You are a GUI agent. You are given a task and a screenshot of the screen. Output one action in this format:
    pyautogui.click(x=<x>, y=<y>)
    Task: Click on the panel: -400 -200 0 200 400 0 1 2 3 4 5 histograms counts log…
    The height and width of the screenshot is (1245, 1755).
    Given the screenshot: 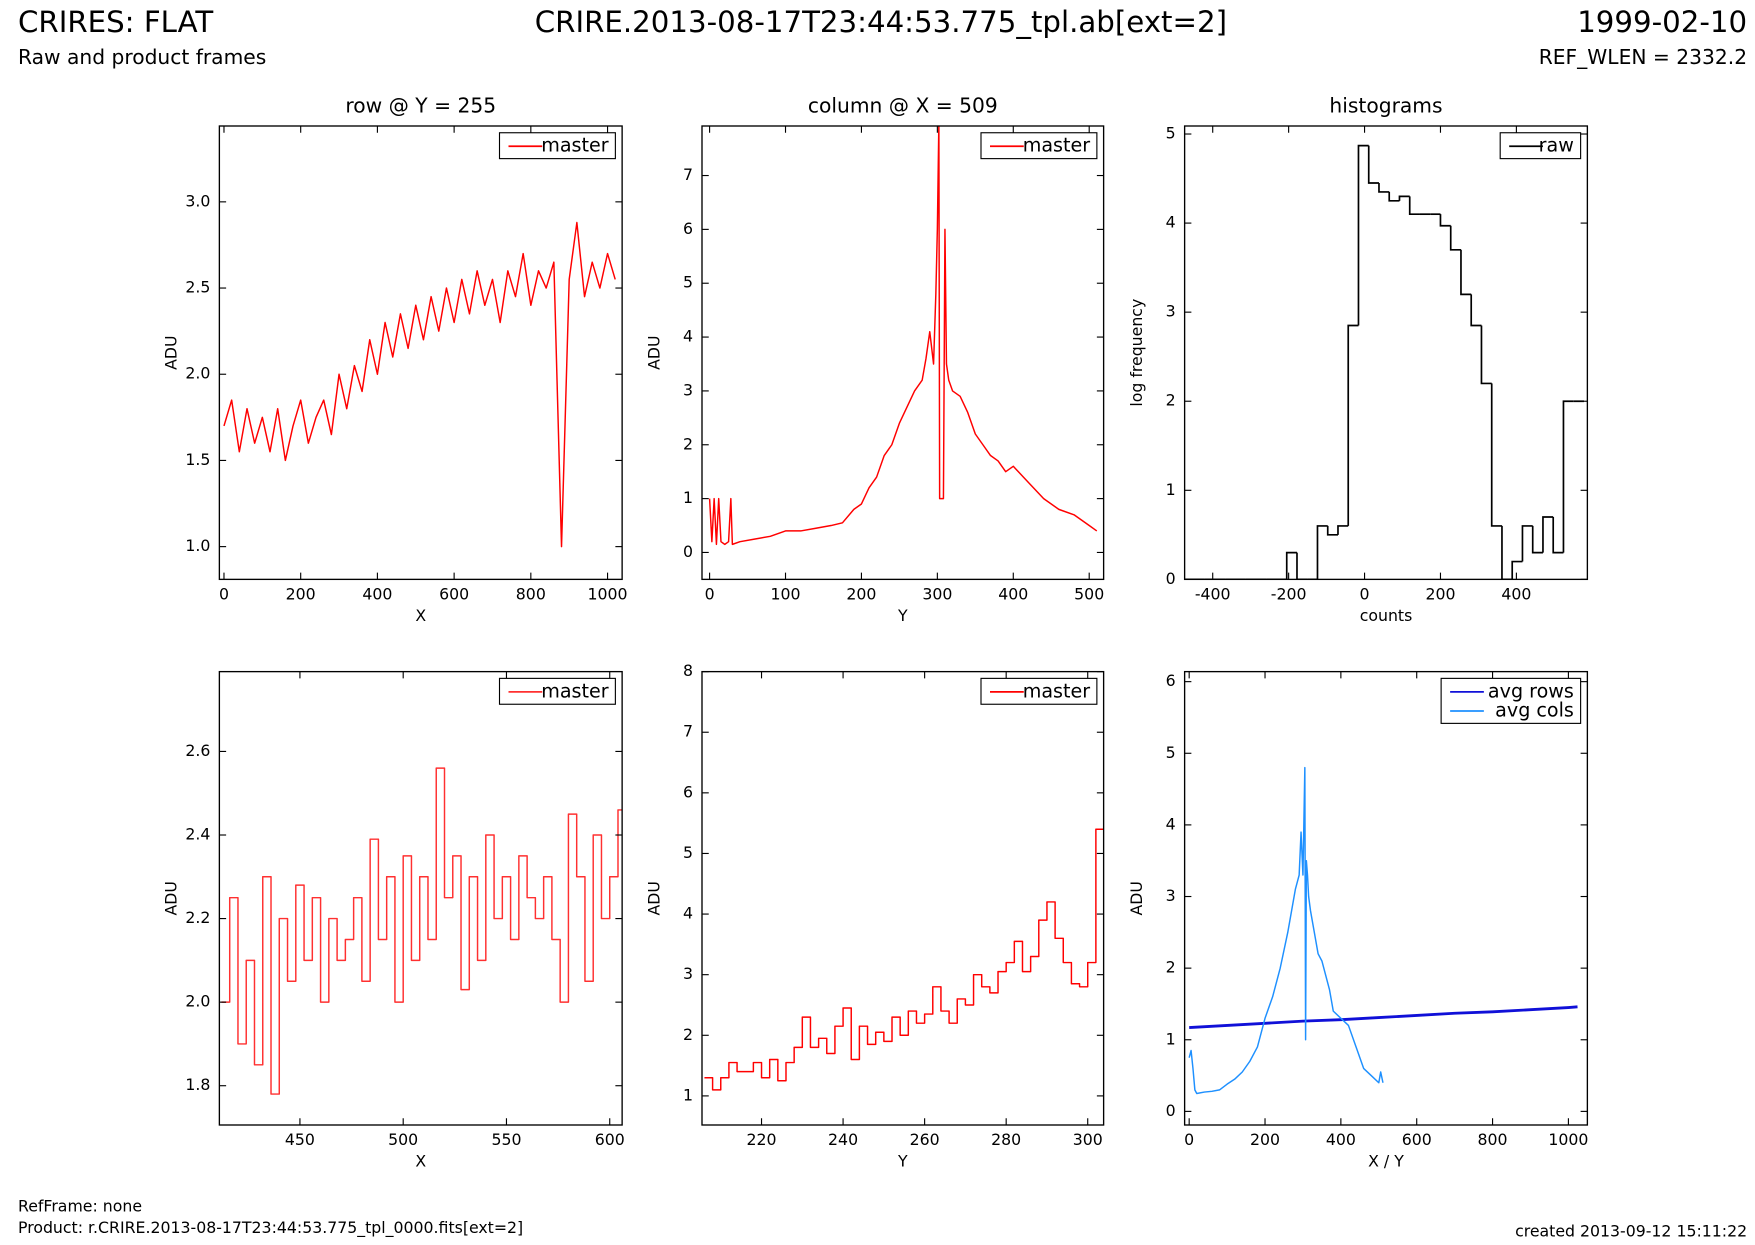 What is the action you would take?
    pyautogui.click(x=1358, y=359)
    